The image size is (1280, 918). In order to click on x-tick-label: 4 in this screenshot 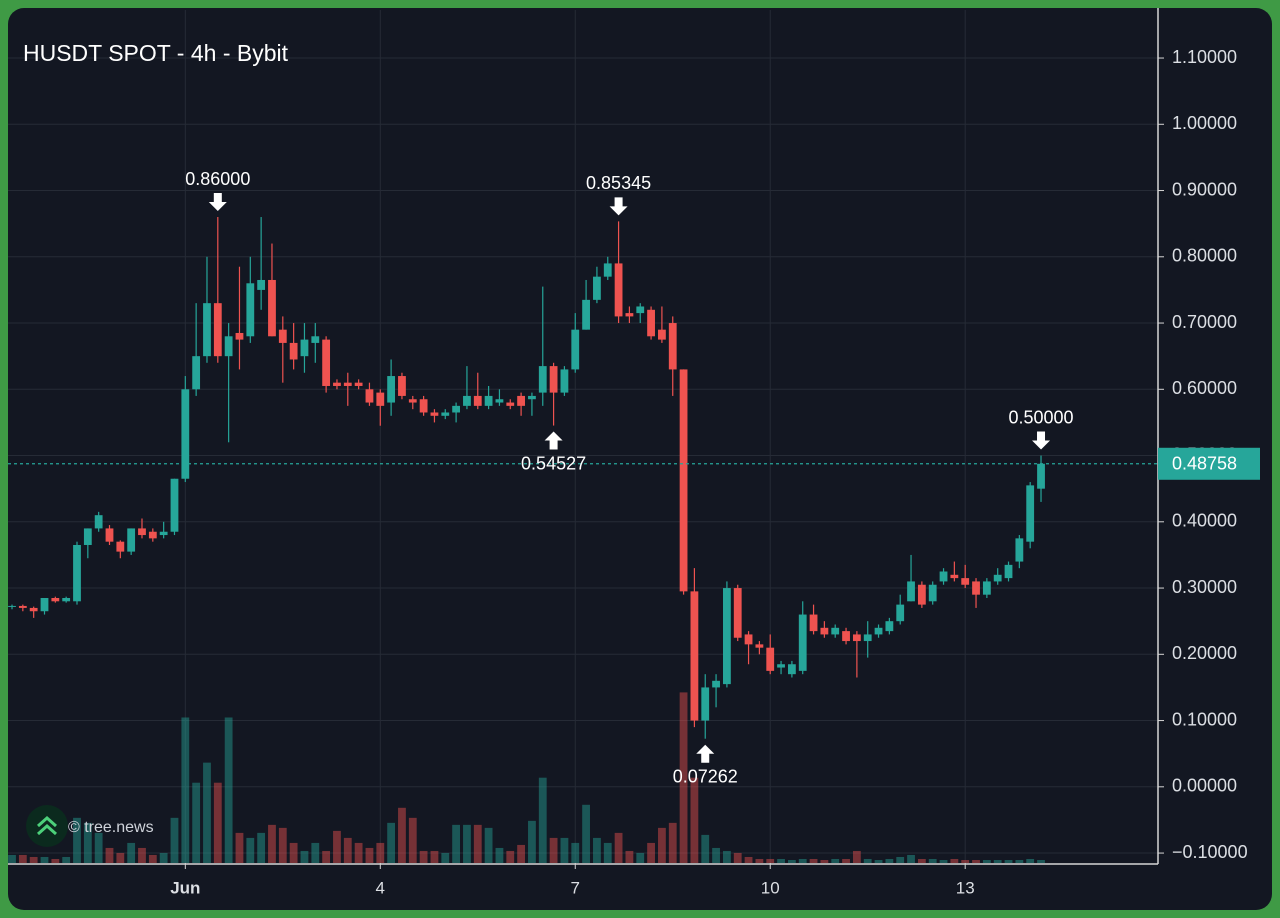, I will do `click(380, 887)`.